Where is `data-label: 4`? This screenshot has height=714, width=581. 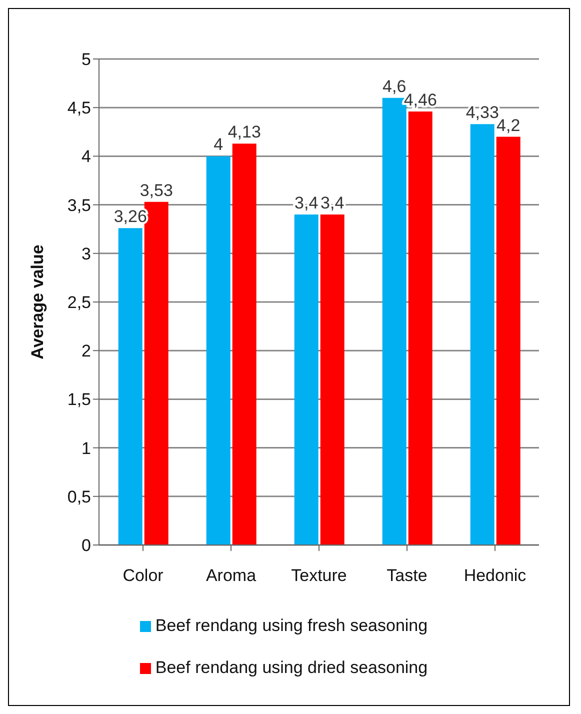
data-label: 4 is located at coordinates (219, 144).